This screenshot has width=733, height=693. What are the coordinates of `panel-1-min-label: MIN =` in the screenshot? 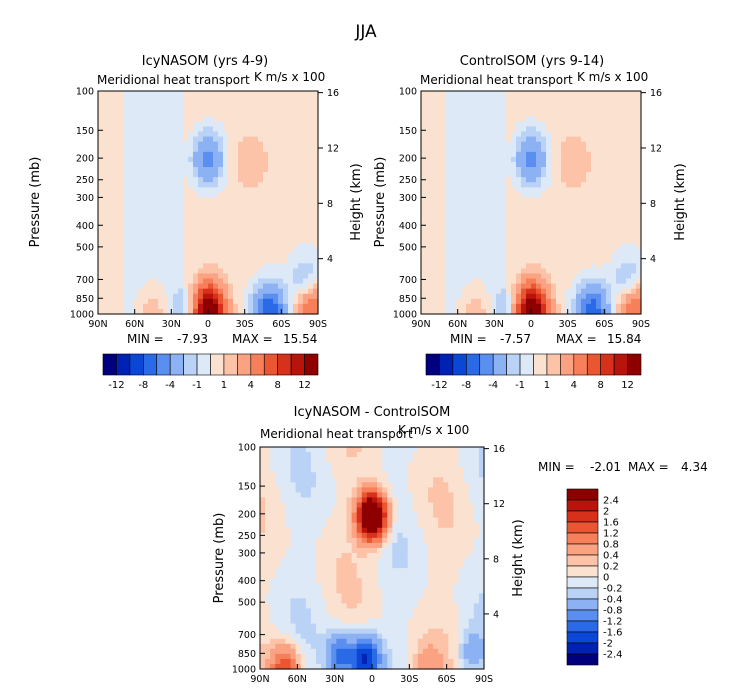 It's located at (145, 339).